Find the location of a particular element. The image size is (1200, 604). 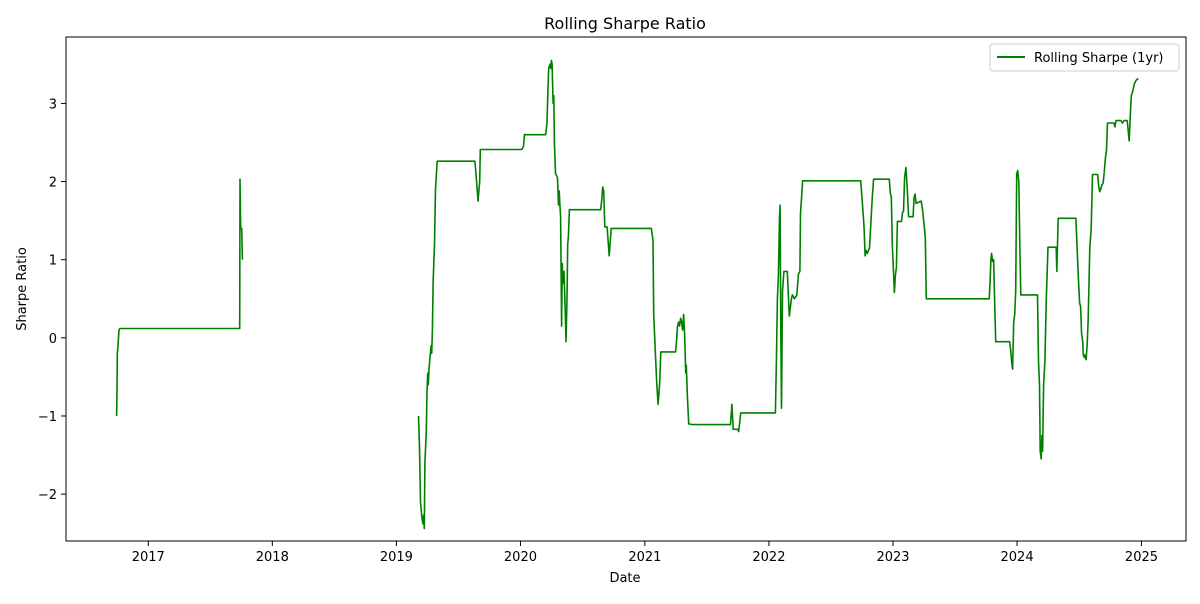

x-tick-label: 2018 is located at coordinates (272, 557).